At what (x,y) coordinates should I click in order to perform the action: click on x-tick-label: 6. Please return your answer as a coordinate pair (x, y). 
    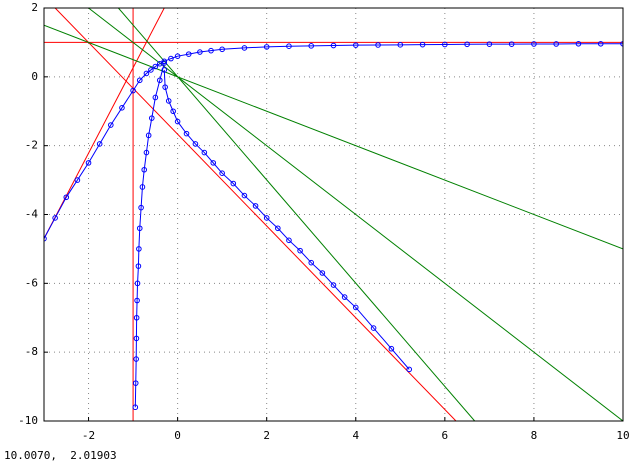
    Looking at the image, I should click on (445, 435).